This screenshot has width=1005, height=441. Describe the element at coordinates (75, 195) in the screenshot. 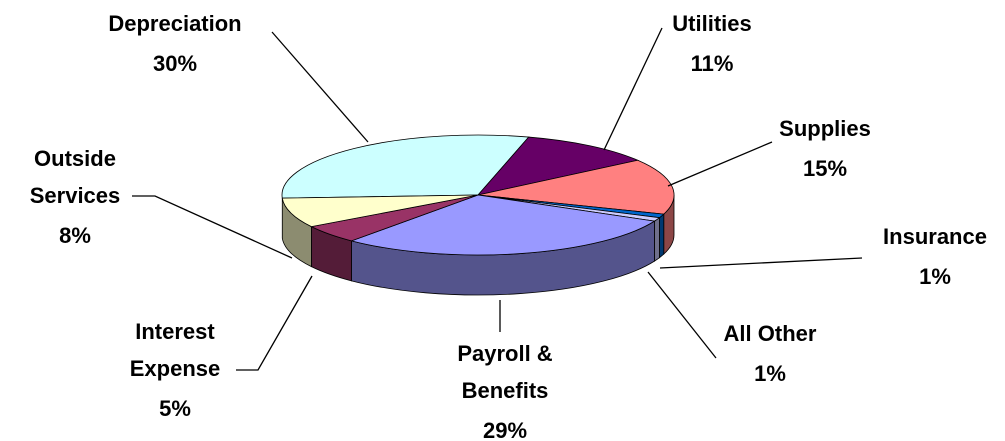

I see `label-line: Services` at that location.